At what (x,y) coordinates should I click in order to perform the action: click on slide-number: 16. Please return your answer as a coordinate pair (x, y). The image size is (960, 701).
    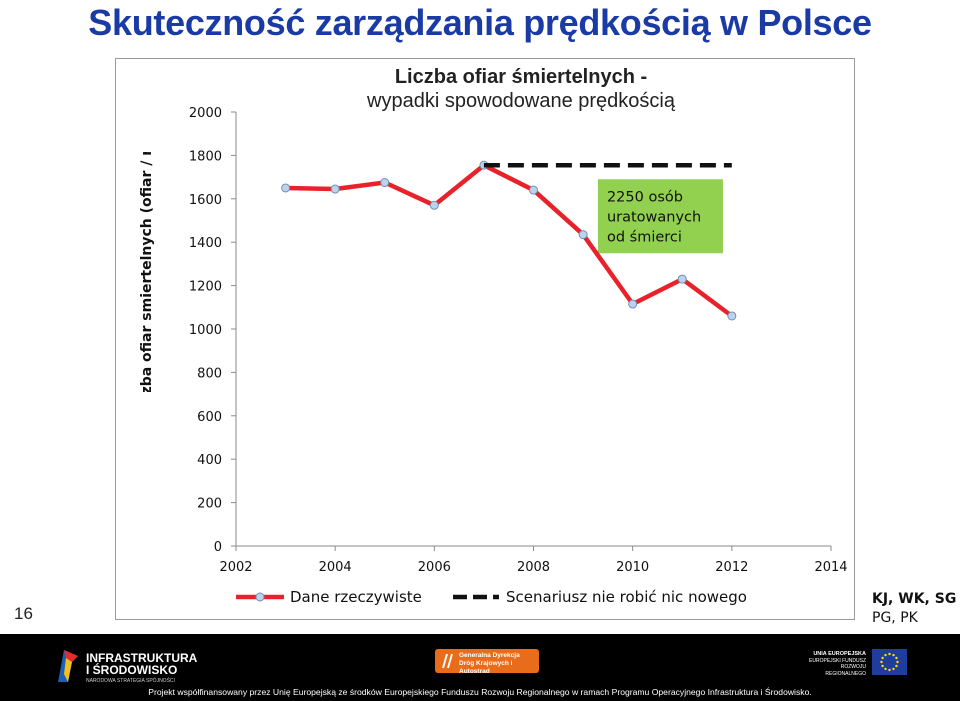
    Looking at the image, I should click on (23, 613).